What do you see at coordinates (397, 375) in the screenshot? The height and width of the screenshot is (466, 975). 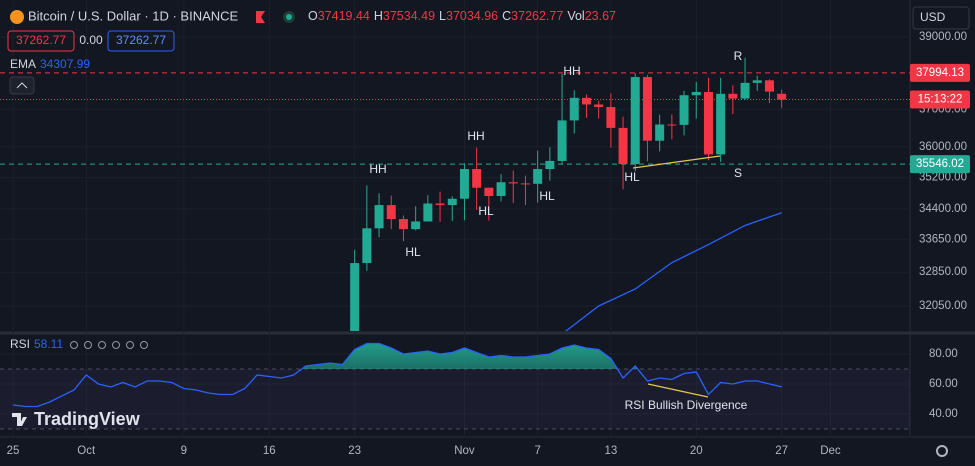 I see `rsi-line` at bounding box center [397, 375].